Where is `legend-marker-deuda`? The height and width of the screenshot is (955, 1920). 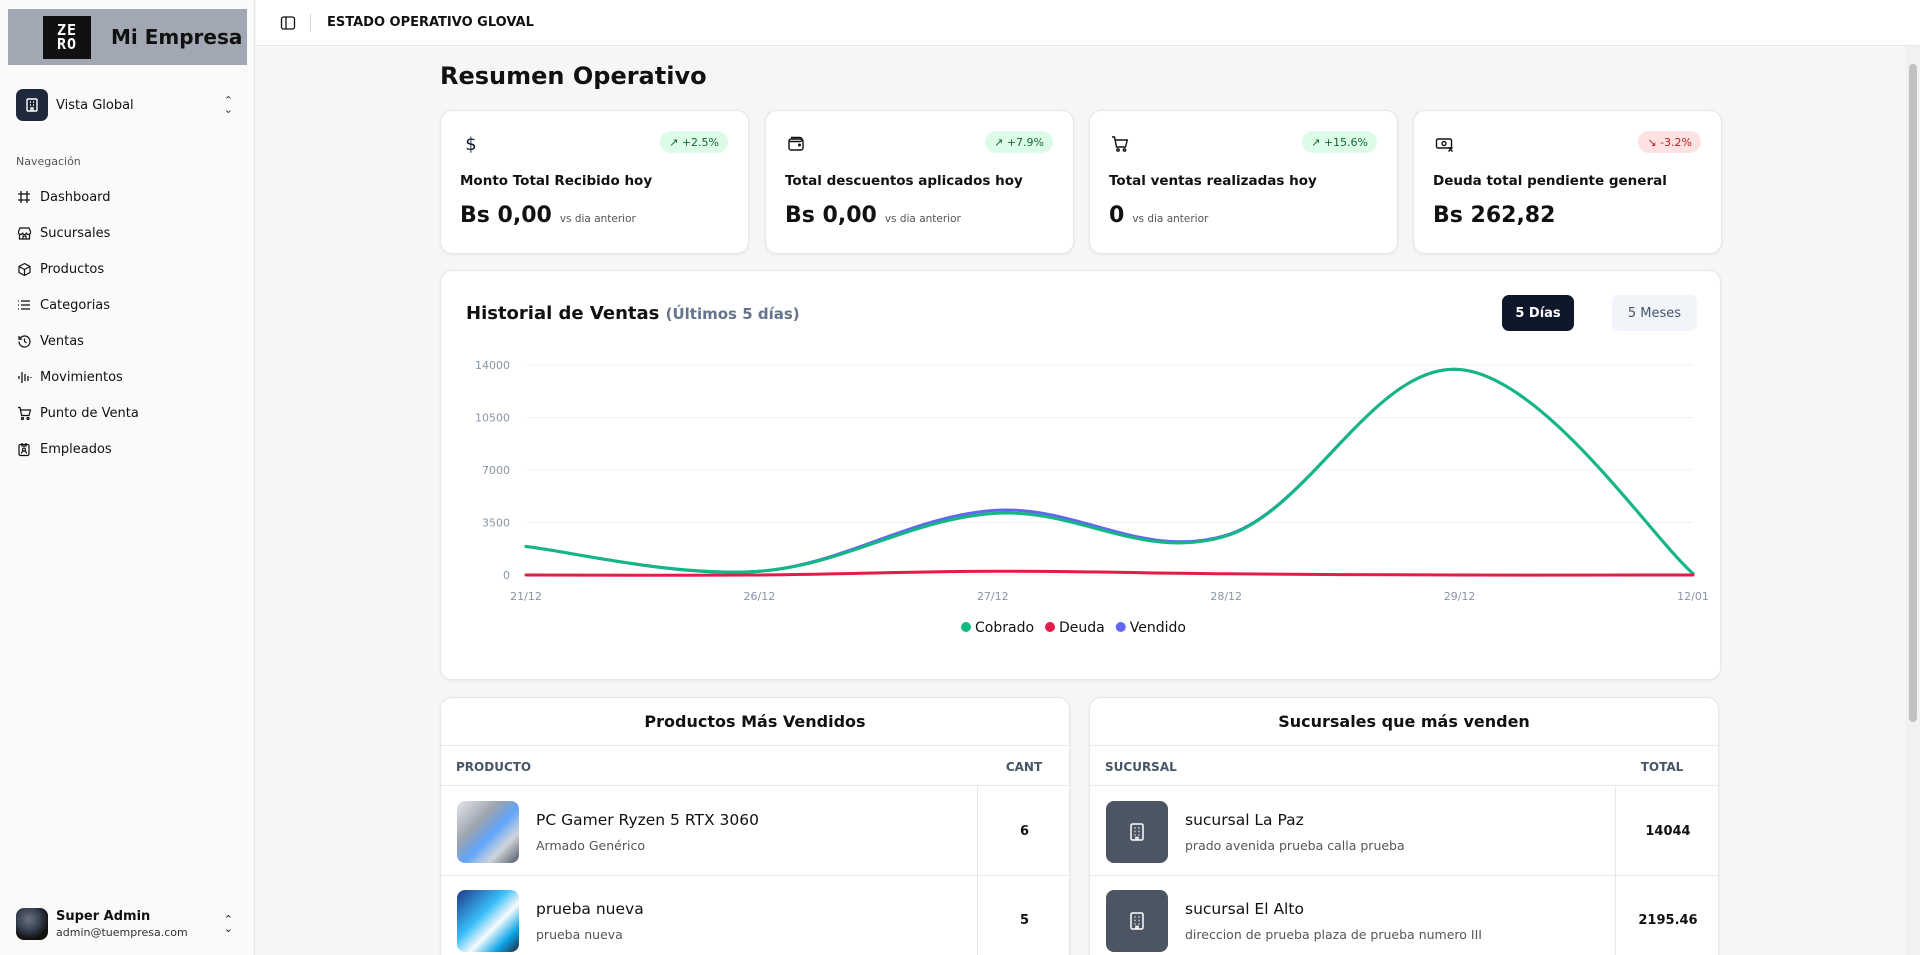
legend-marker-deuda is located at coordinates (1050, 627).